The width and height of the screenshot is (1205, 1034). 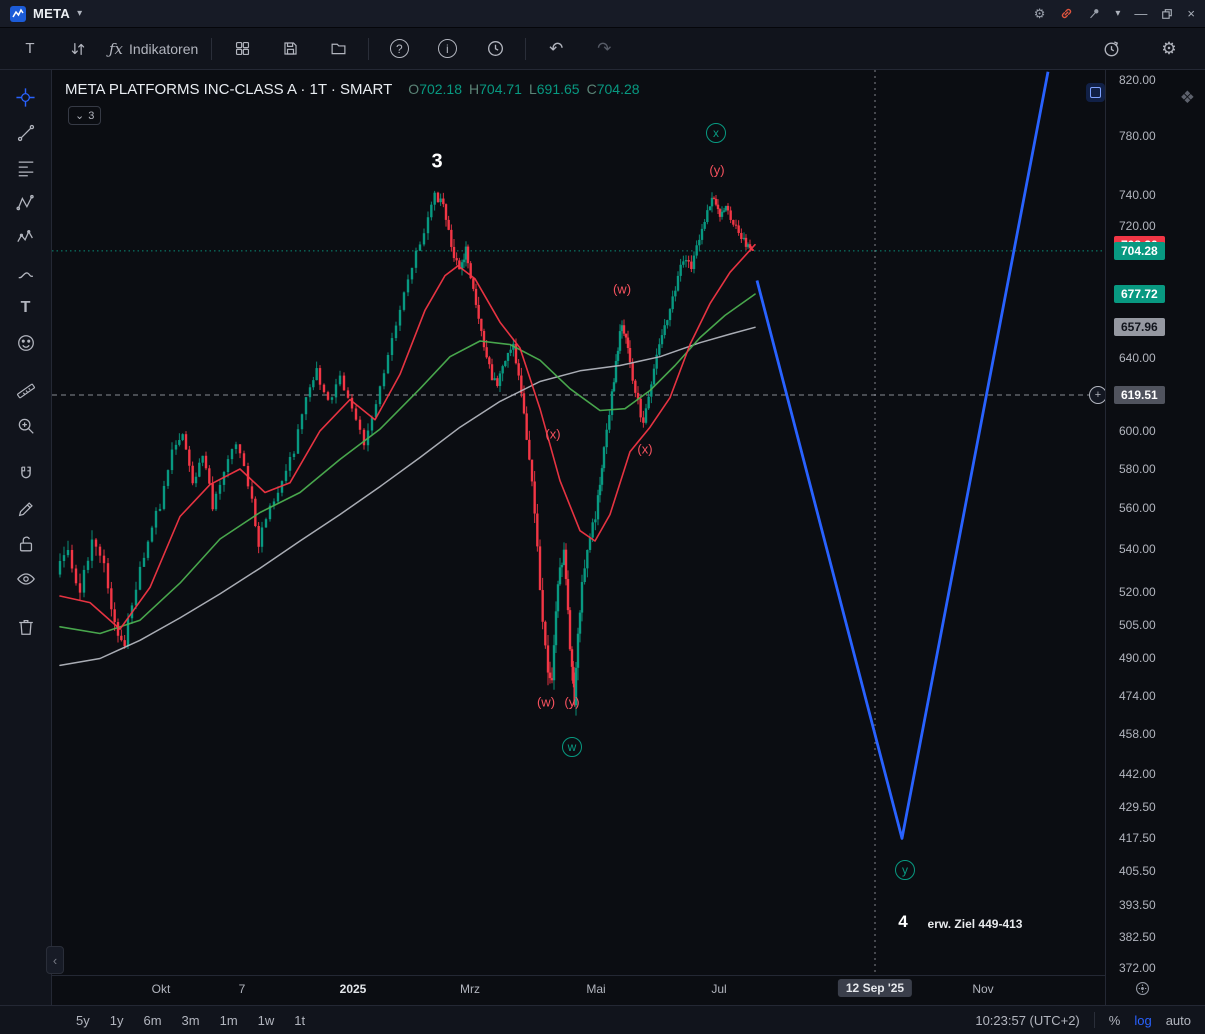 What do you see at coordinates (30, 49) in the screenshot?
I see `interval-button: T` at bounding box center [30, 49].